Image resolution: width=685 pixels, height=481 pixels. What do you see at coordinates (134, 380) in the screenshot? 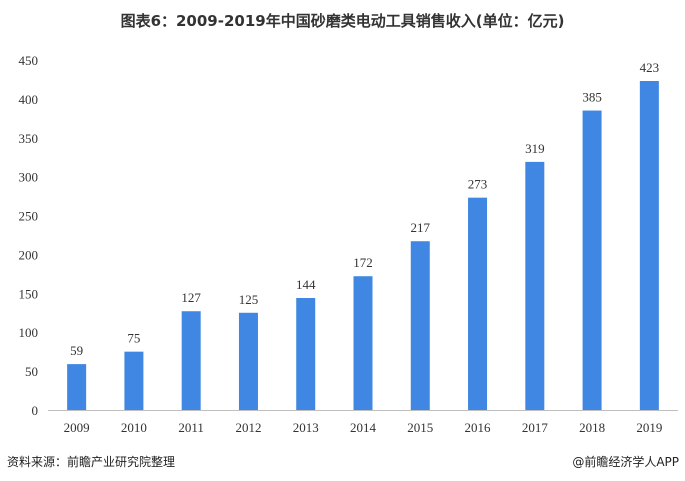
I see `bar-2010` at bounding box center [134, 380].